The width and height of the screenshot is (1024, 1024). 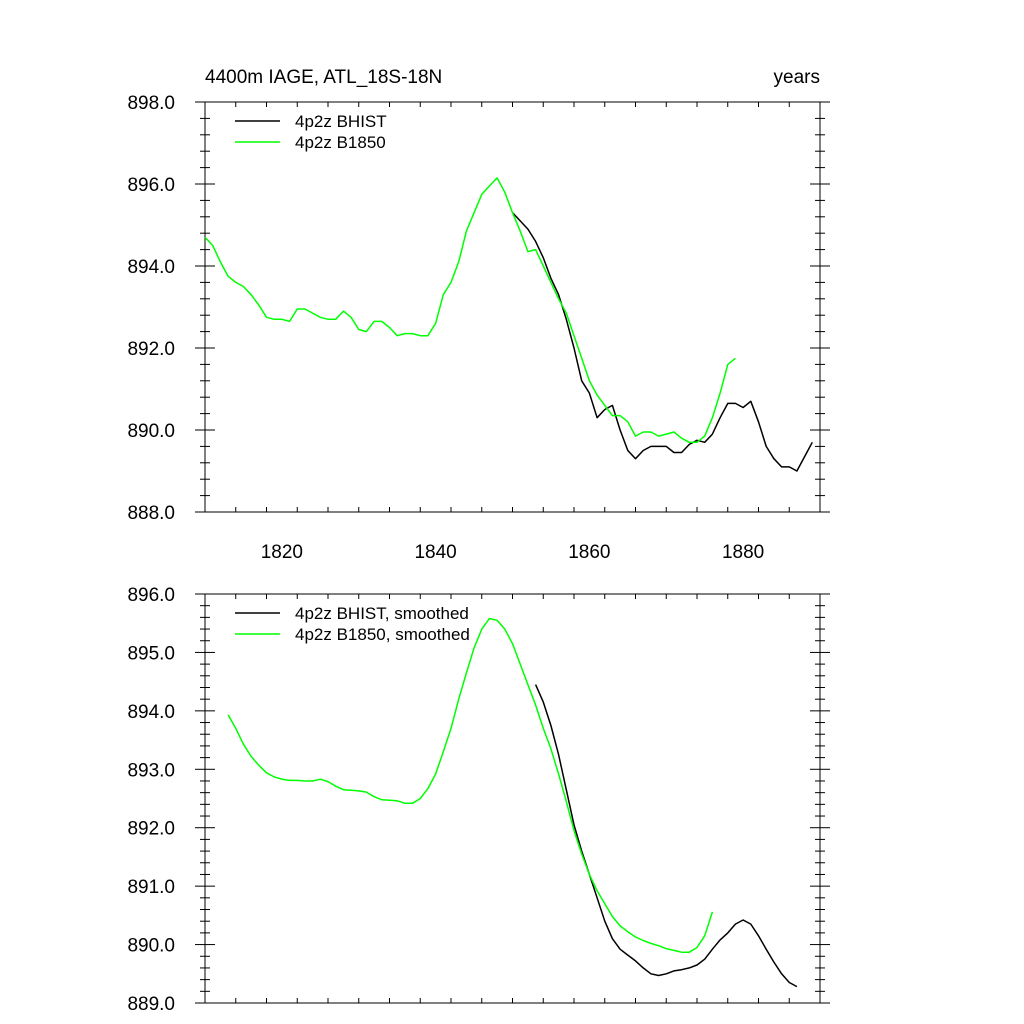 What do you see at coordinates (340, 142) in the screenshot?
I see `legend-label: 4p2z B1850` at bounding box center [340, 142].